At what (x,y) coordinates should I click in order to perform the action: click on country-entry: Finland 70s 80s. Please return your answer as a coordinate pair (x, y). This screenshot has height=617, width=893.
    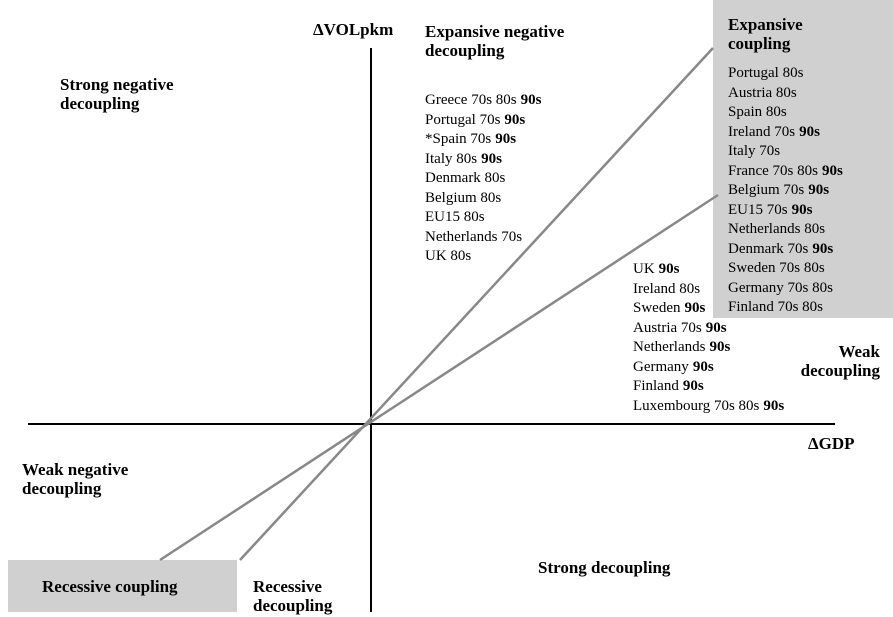
    Looking at the image, I should click on (785, 308).